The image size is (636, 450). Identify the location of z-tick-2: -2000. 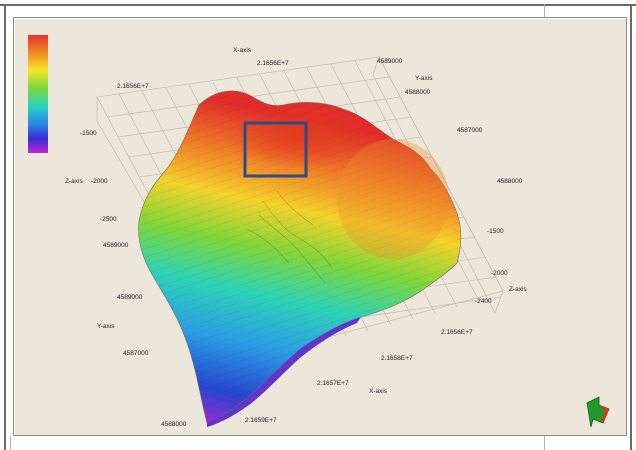
(99, 181).